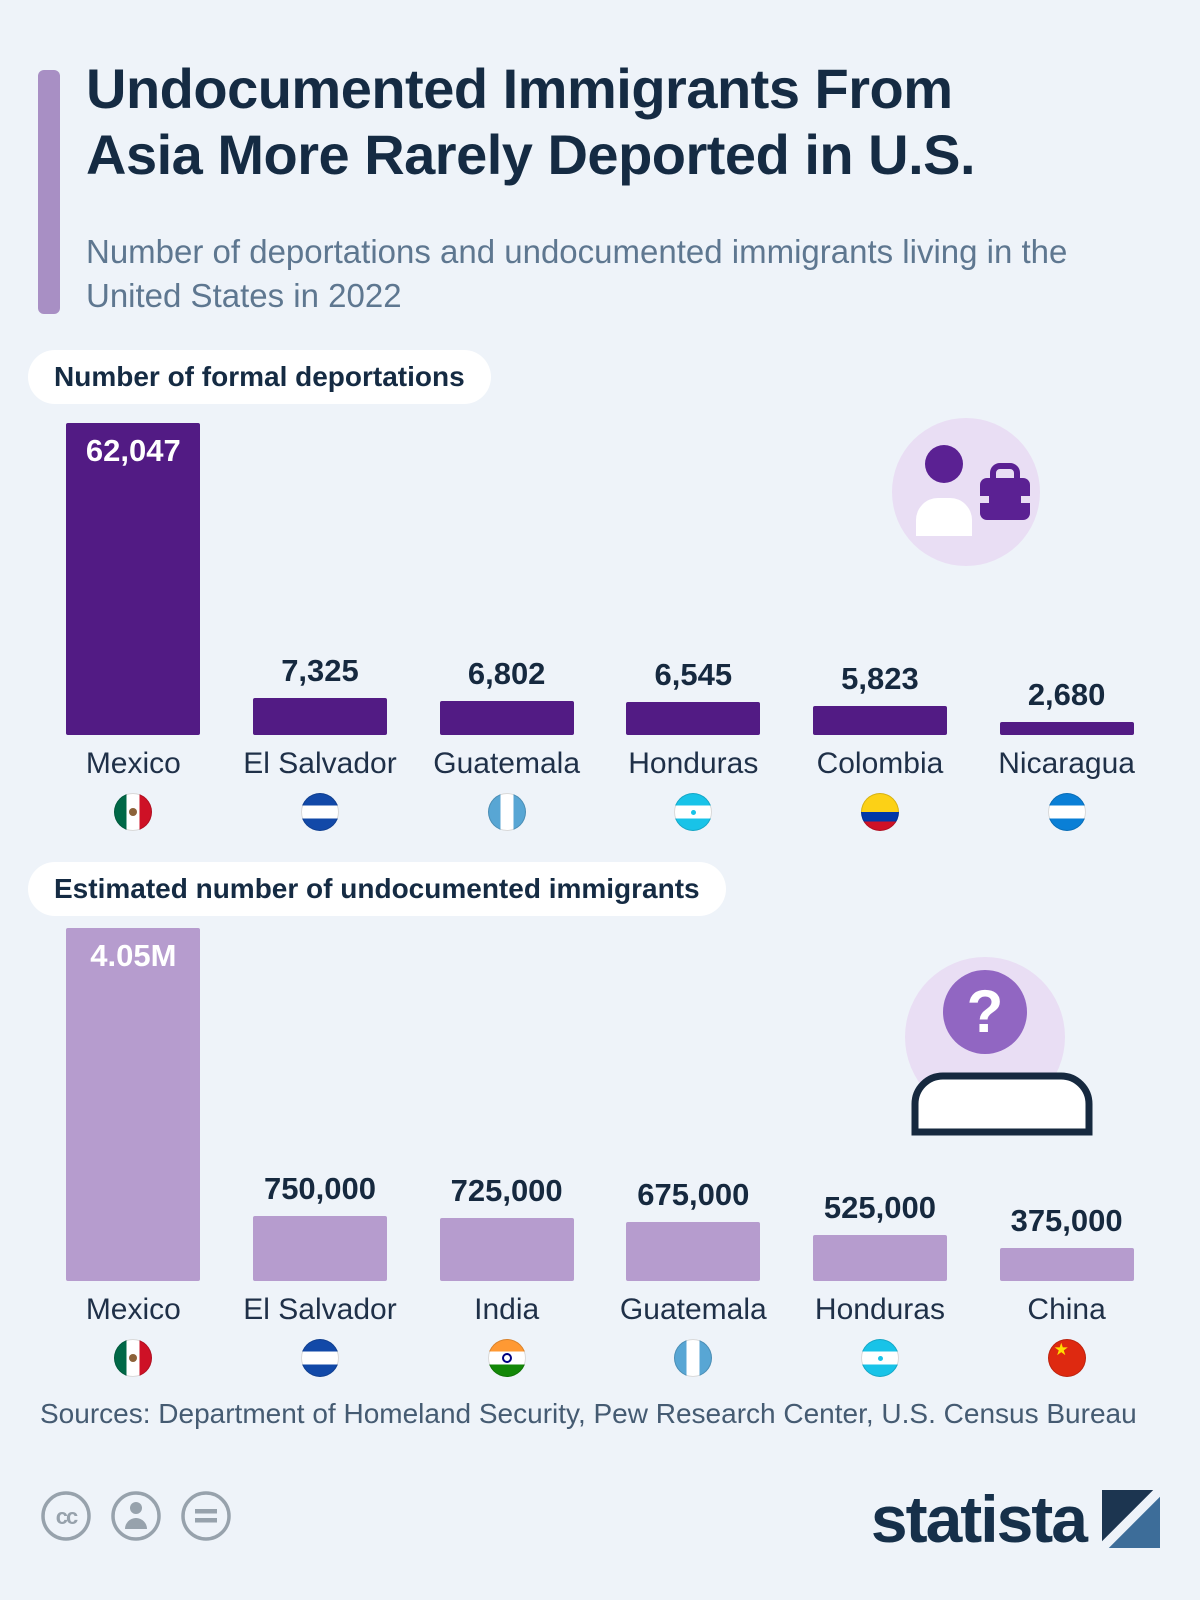 This screenshot has width=1200, height=1600. I want to click on bar-column-honduras: 525,000 Honduras, so click(880, 1150).